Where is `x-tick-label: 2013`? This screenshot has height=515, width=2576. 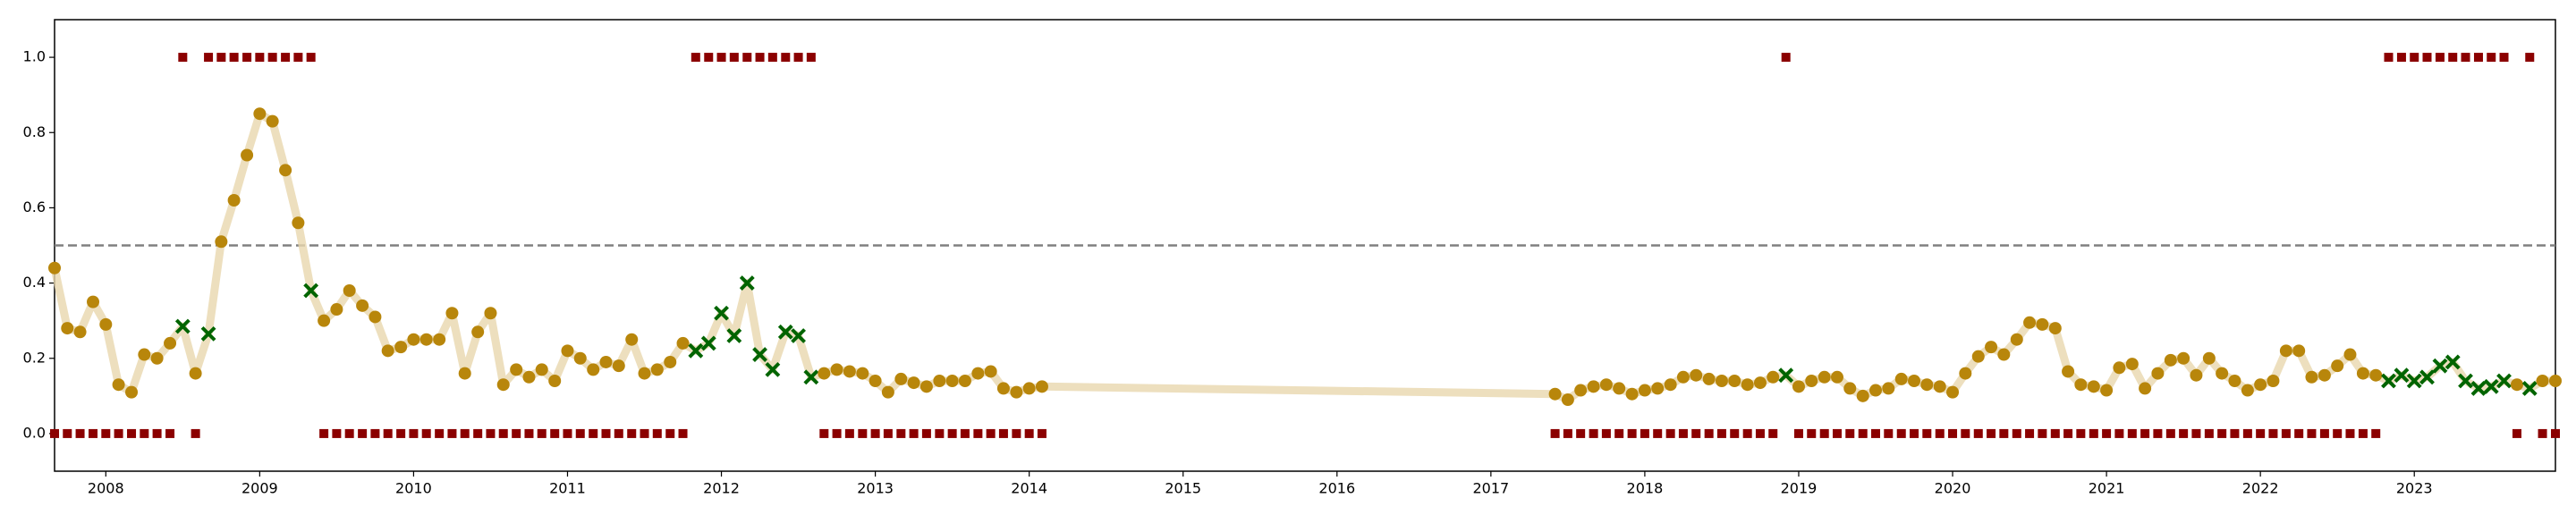
x-tick-label: 2013 is located at coordinates (875, 489).